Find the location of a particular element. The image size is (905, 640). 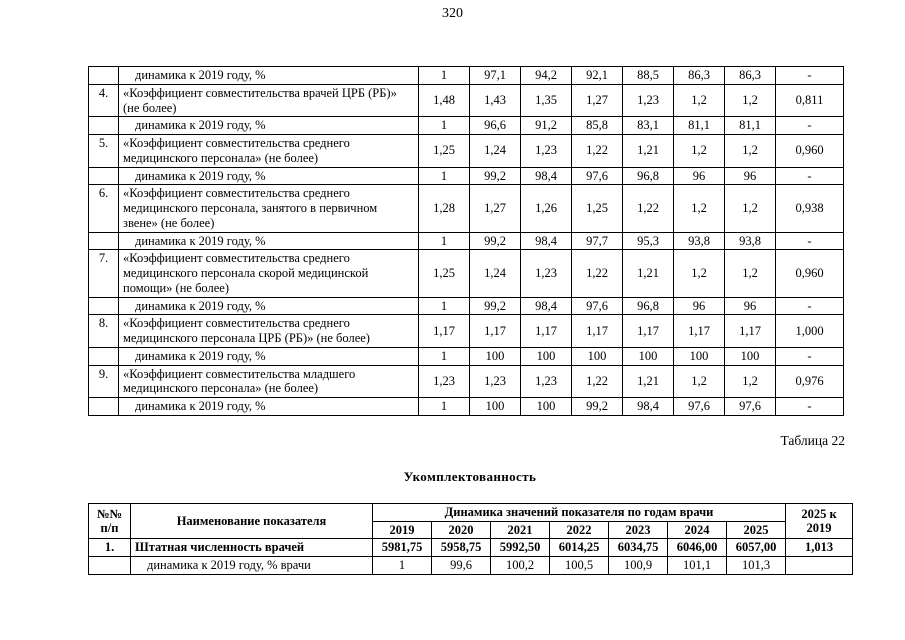

value-cell: 1,28 is located at coordinates (444, 208).